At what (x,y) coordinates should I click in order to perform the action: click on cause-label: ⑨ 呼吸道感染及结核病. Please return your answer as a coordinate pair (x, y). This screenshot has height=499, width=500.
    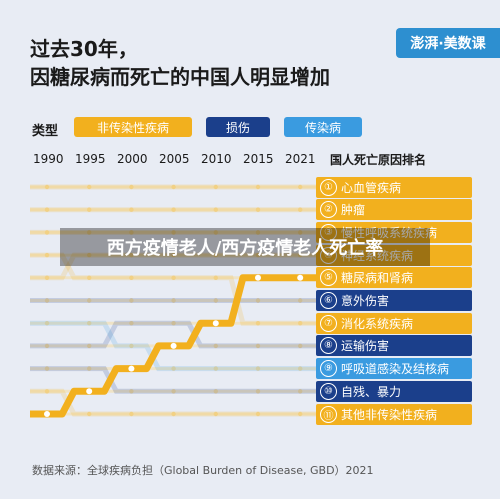
    Looking at the image, I should click on (394, 369).